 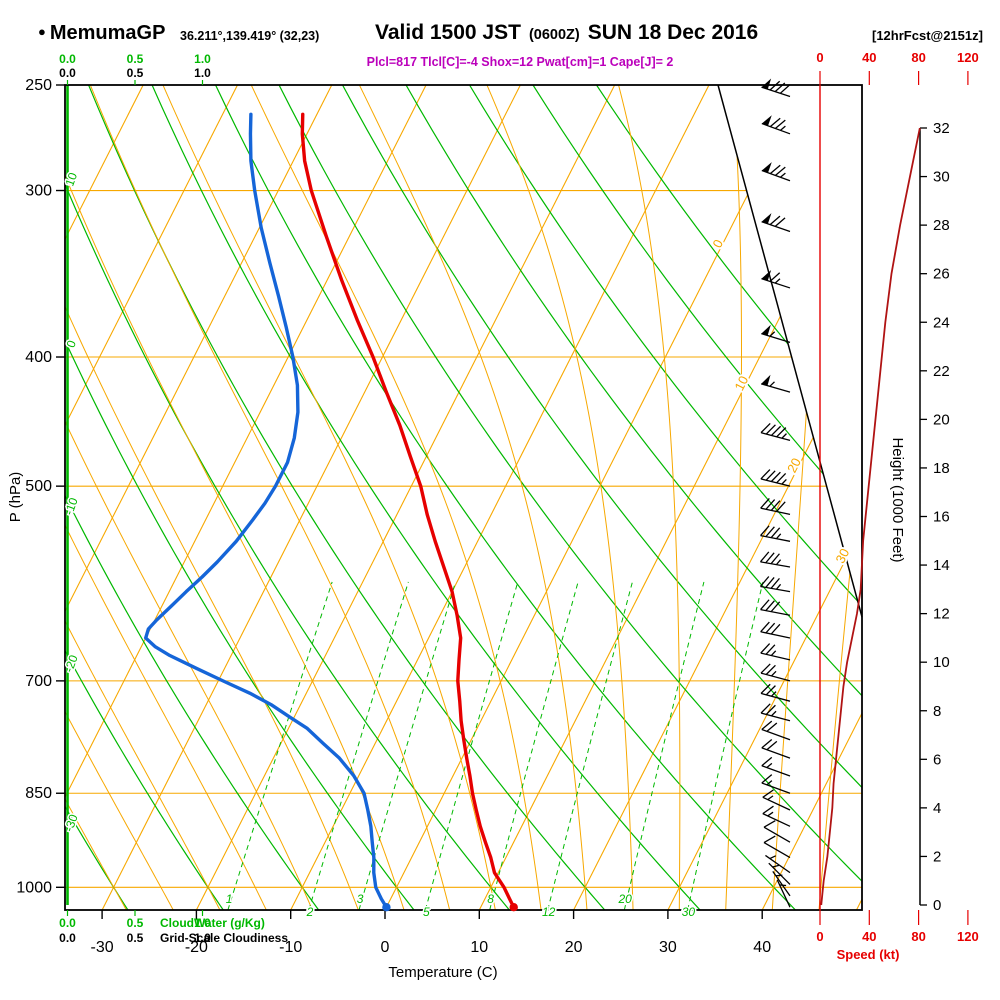 I want to click on valid-time: Valid 1500 JST (0600Z) SUN 18 Dec 2016, so click(x=566, y=33).